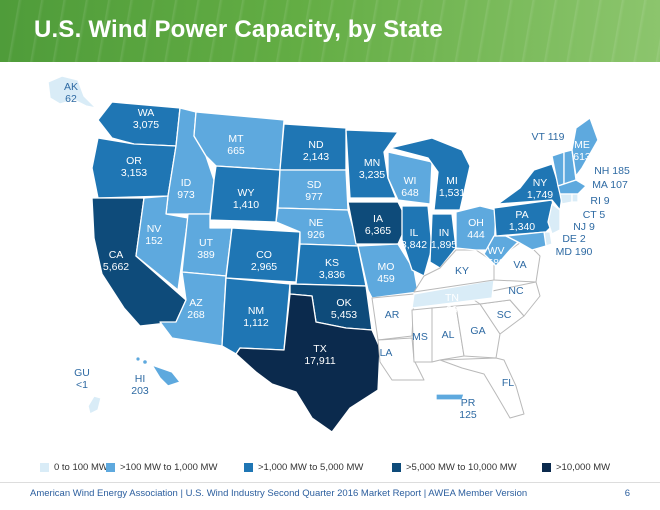  What do you see at coordinates (236, 145) in the screenshot?
I see `state-label-mt: MT 665` at bounding box center [236, 145].